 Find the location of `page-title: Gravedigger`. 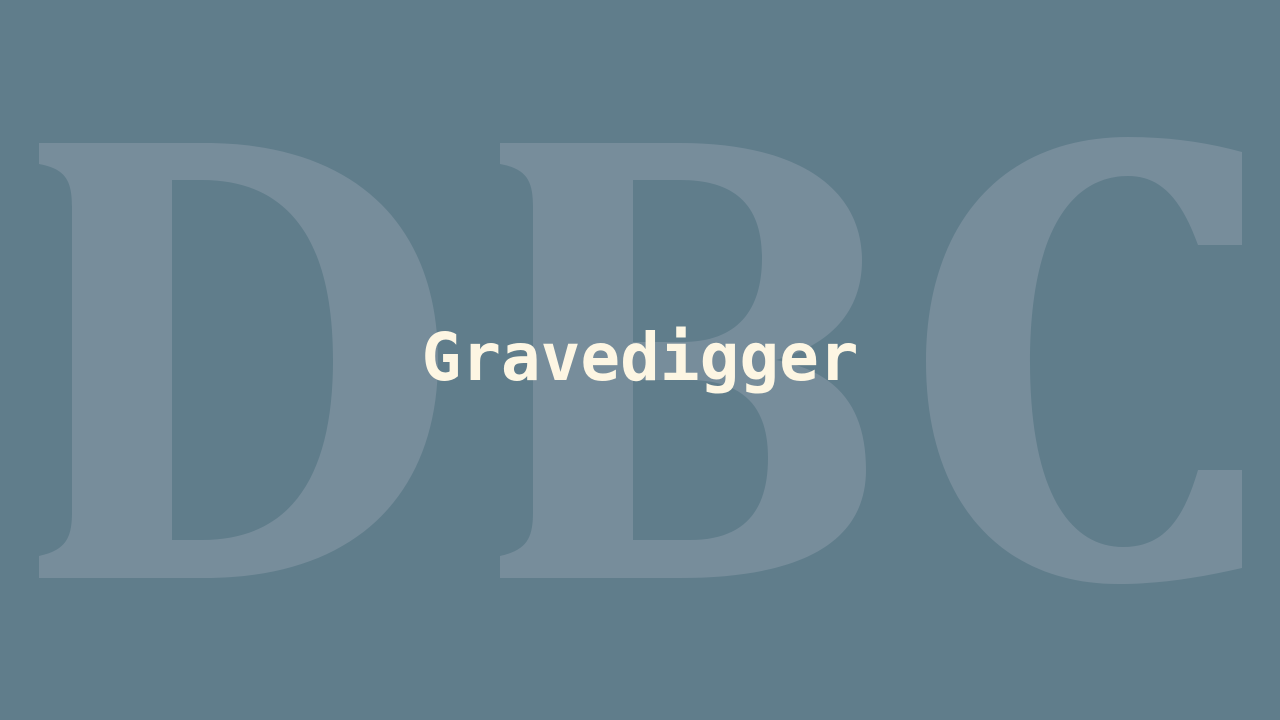

page-title: Gravedigger is located at coordinates (640, 357).